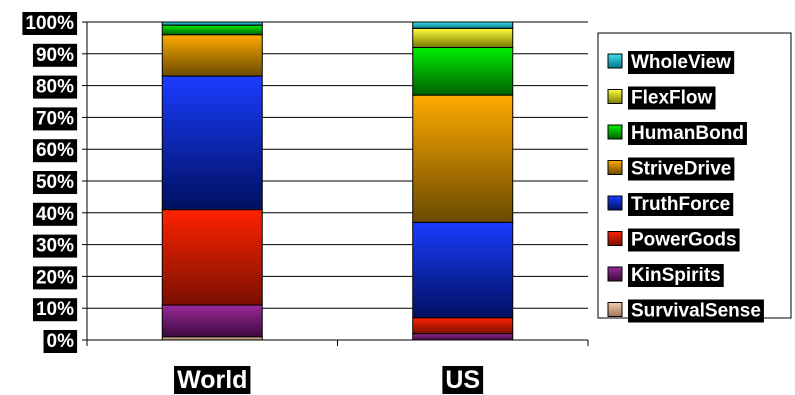 This screenshot has width=795, height=395. I want to click on legend-item-powergods: PowerGods, so click(673, 240).